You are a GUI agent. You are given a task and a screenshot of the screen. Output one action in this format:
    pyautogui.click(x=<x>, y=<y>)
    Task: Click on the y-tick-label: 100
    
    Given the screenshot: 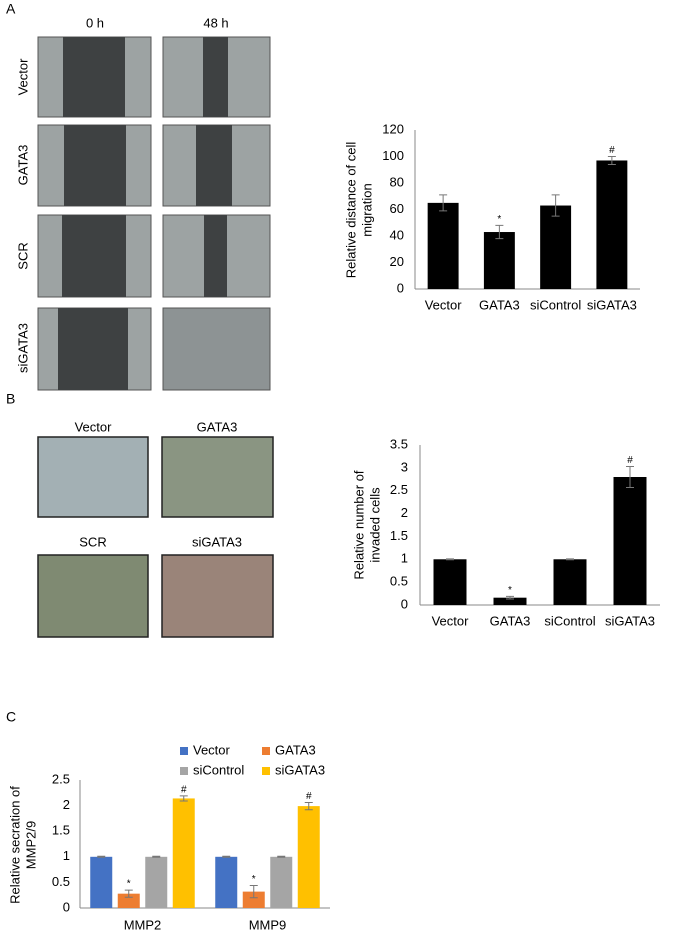 What is the action you would take?
    pyautogui.click(x=393, y=155)
    